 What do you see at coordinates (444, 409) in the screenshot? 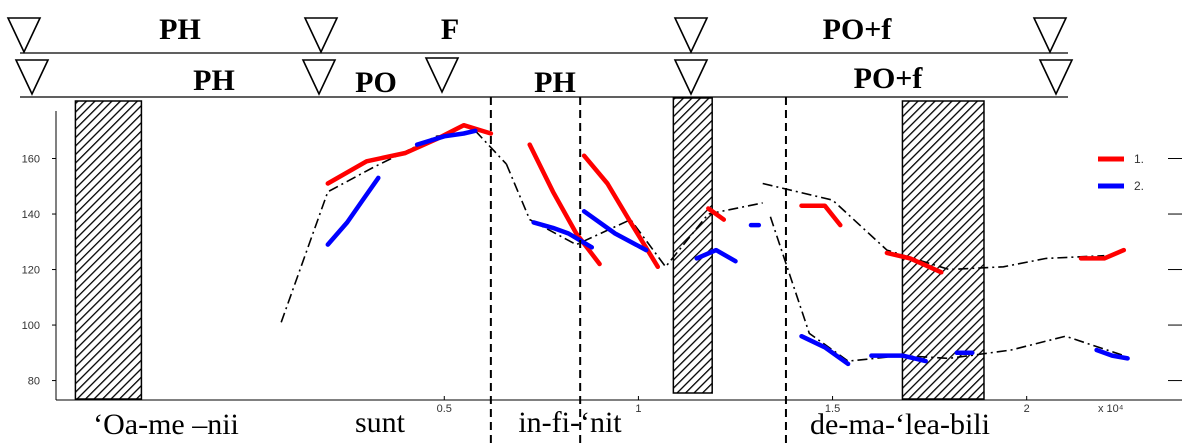
I see `x-tick-label: 0.5` at bounding box center [444, 409].